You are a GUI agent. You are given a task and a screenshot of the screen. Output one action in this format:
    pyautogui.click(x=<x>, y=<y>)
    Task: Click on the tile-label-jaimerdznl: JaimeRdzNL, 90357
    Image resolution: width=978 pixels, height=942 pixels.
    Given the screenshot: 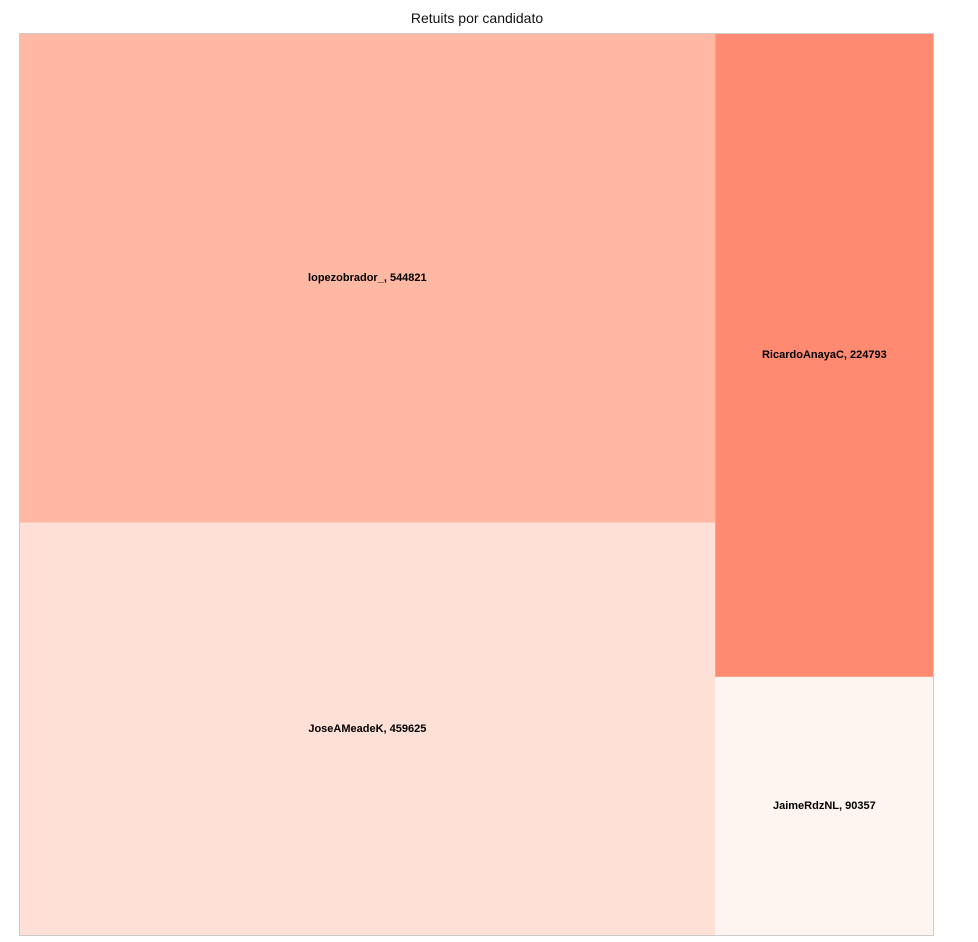 What is the action you would take?
    pyautogui.click(x=824, y=806)
    